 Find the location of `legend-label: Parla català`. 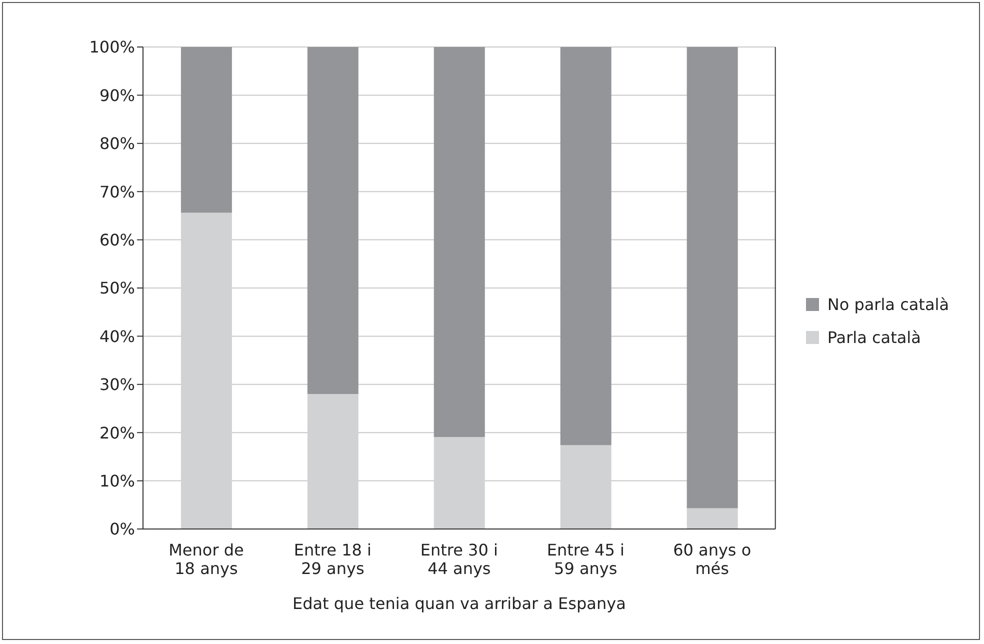

legend-label: Parla català is located at coordinates (874, 337).